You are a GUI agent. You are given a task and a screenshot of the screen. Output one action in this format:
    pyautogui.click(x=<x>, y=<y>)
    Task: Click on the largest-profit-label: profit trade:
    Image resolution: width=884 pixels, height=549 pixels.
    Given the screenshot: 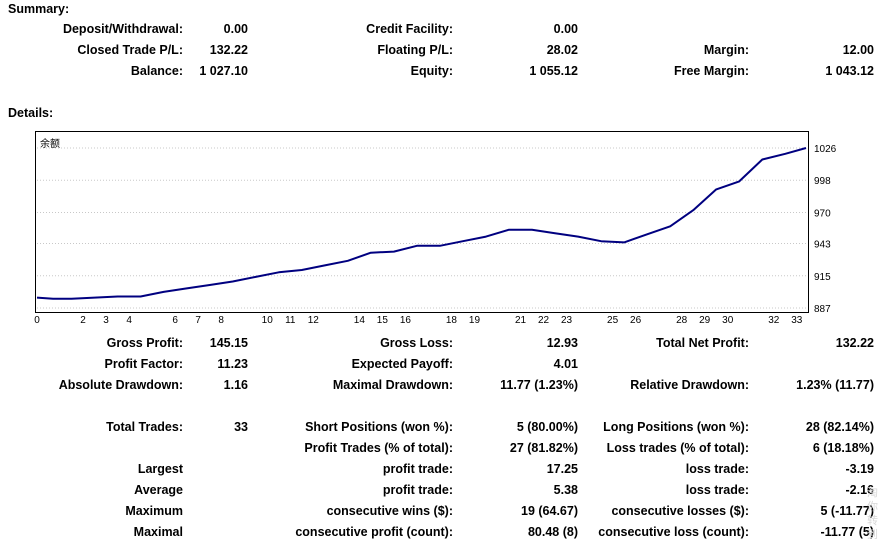 What is the action you would take?
    pyautogui.click(x=417, y=469)
    